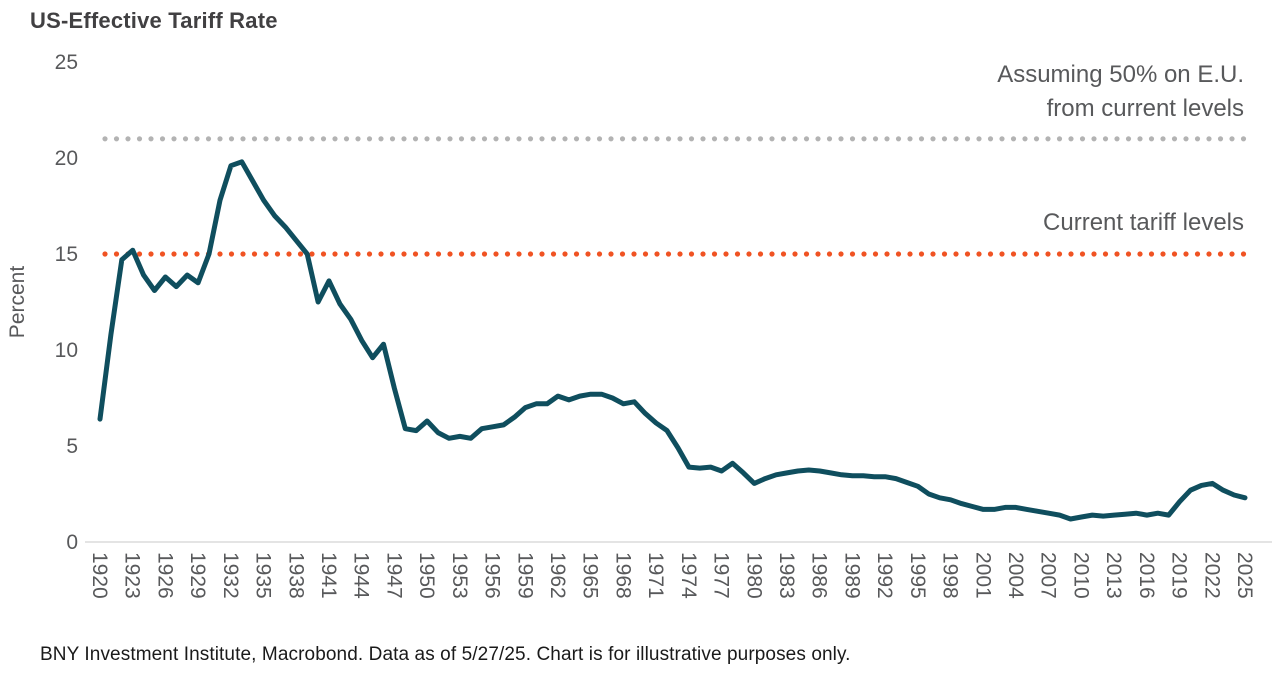 The image size is (1280, 684). I want to click on x-axis-tick-label: 2007, so click(1048, 575).